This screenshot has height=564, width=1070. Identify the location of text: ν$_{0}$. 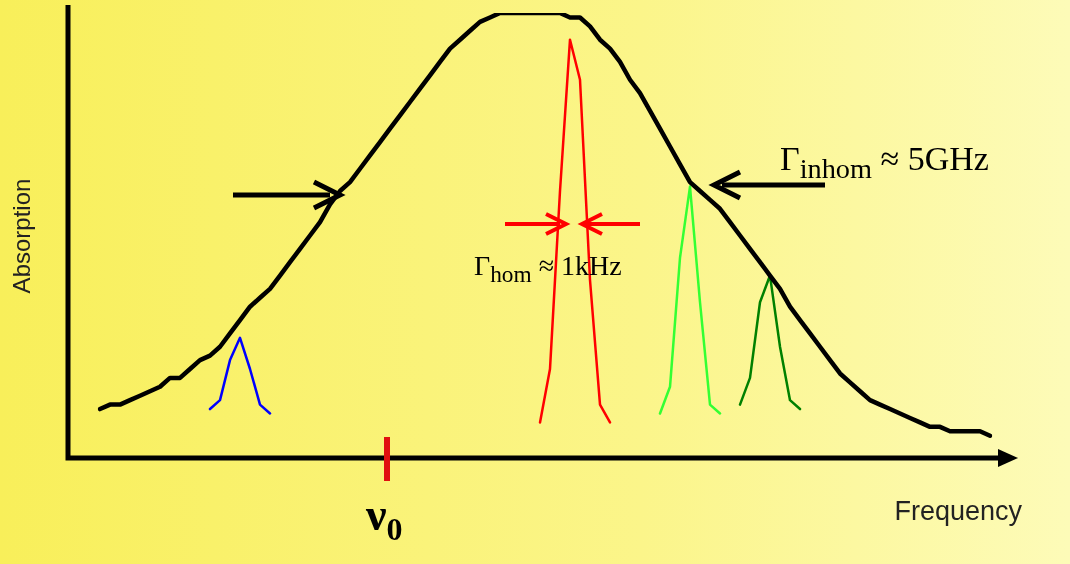
(384, 518).